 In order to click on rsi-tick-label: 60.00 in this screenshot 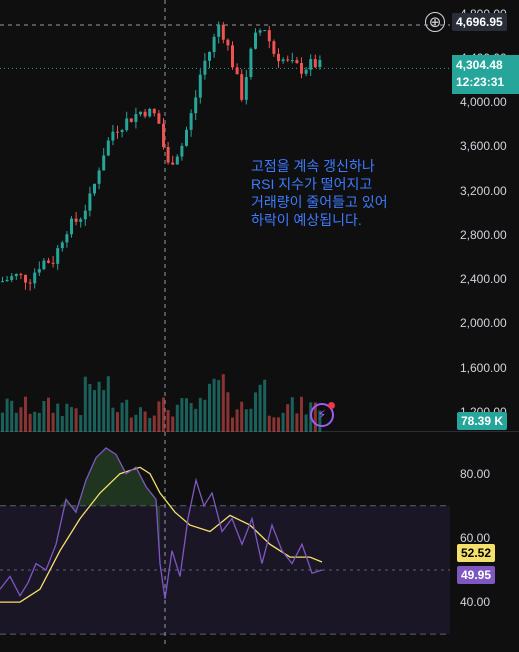, I will do `click(475, 537)`.